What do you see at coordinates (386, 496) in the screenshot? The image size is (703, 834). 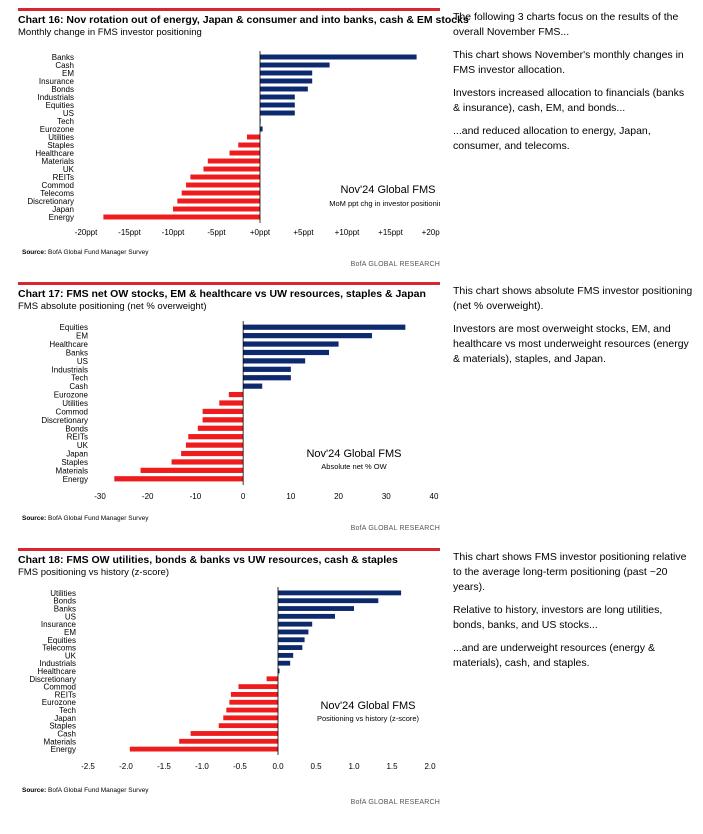 I see `x-tick-label: 30` at bounding box center [386, 496].